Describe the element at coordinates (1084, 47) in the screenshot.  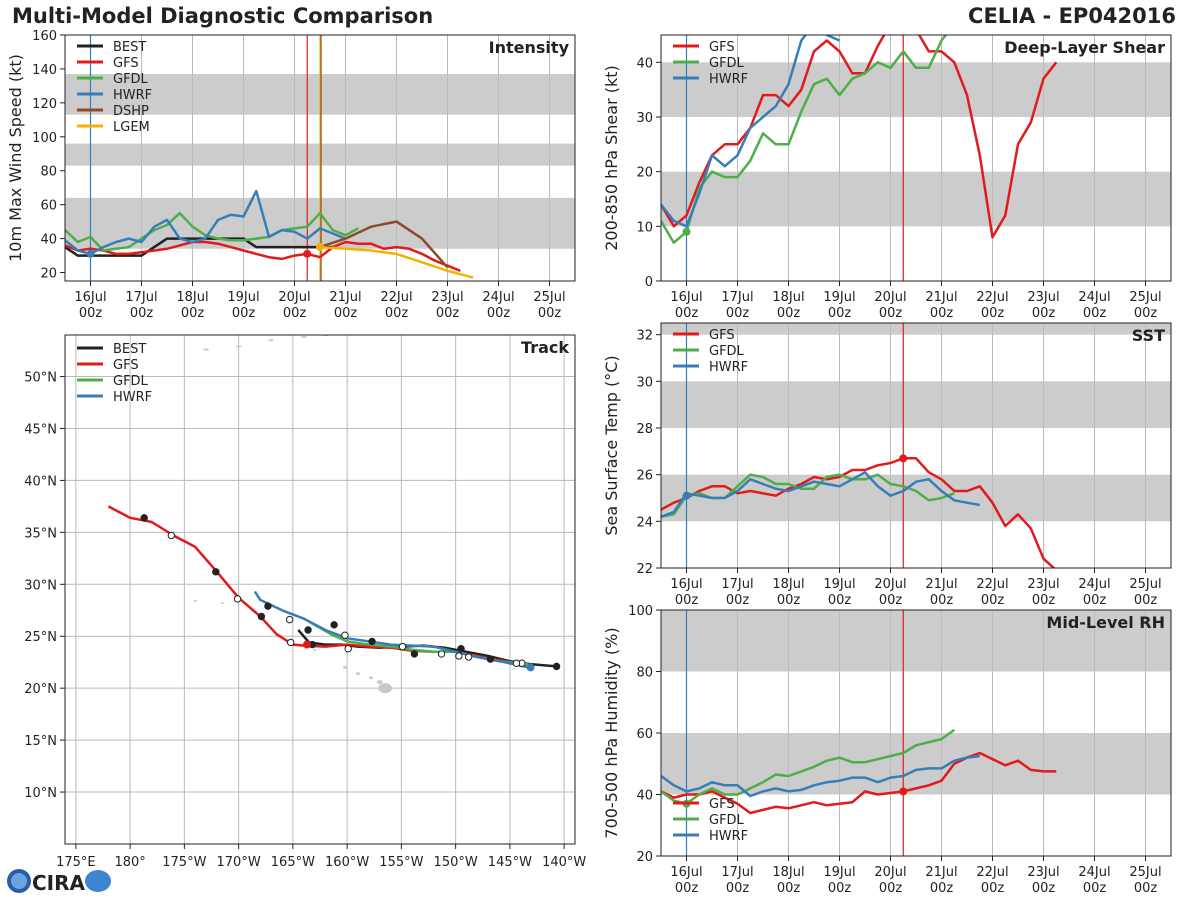
I see `panel-title: Deep-Layer Shear` at that location.